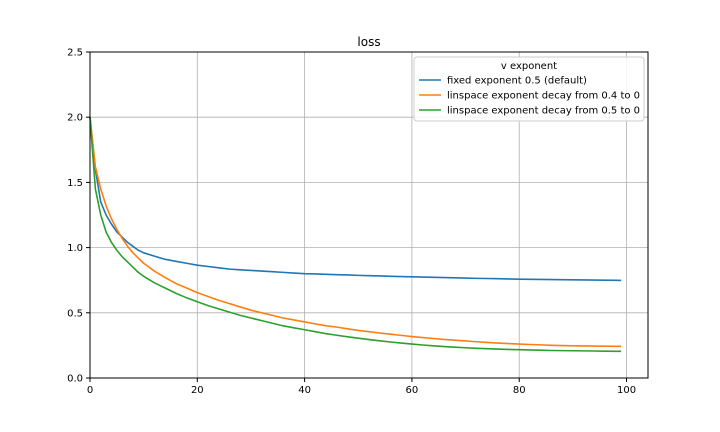 The height and width of the screenshot is (432, 720). What do you see at coordinates (75, 183) in the screenshot?
I see `y-tick-label: 1.5` at bounding box center [75, 183].